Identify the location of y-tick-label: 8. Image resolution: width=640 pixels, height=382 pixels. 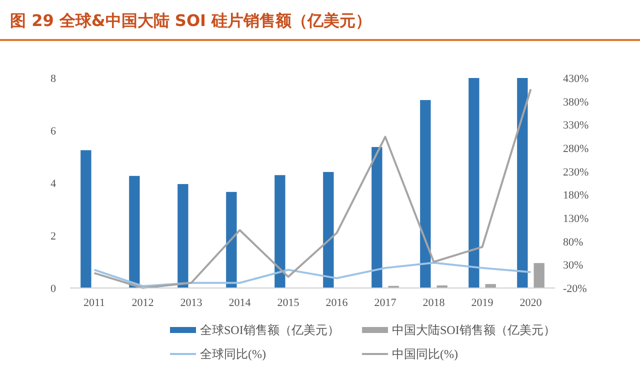
(53, 79).